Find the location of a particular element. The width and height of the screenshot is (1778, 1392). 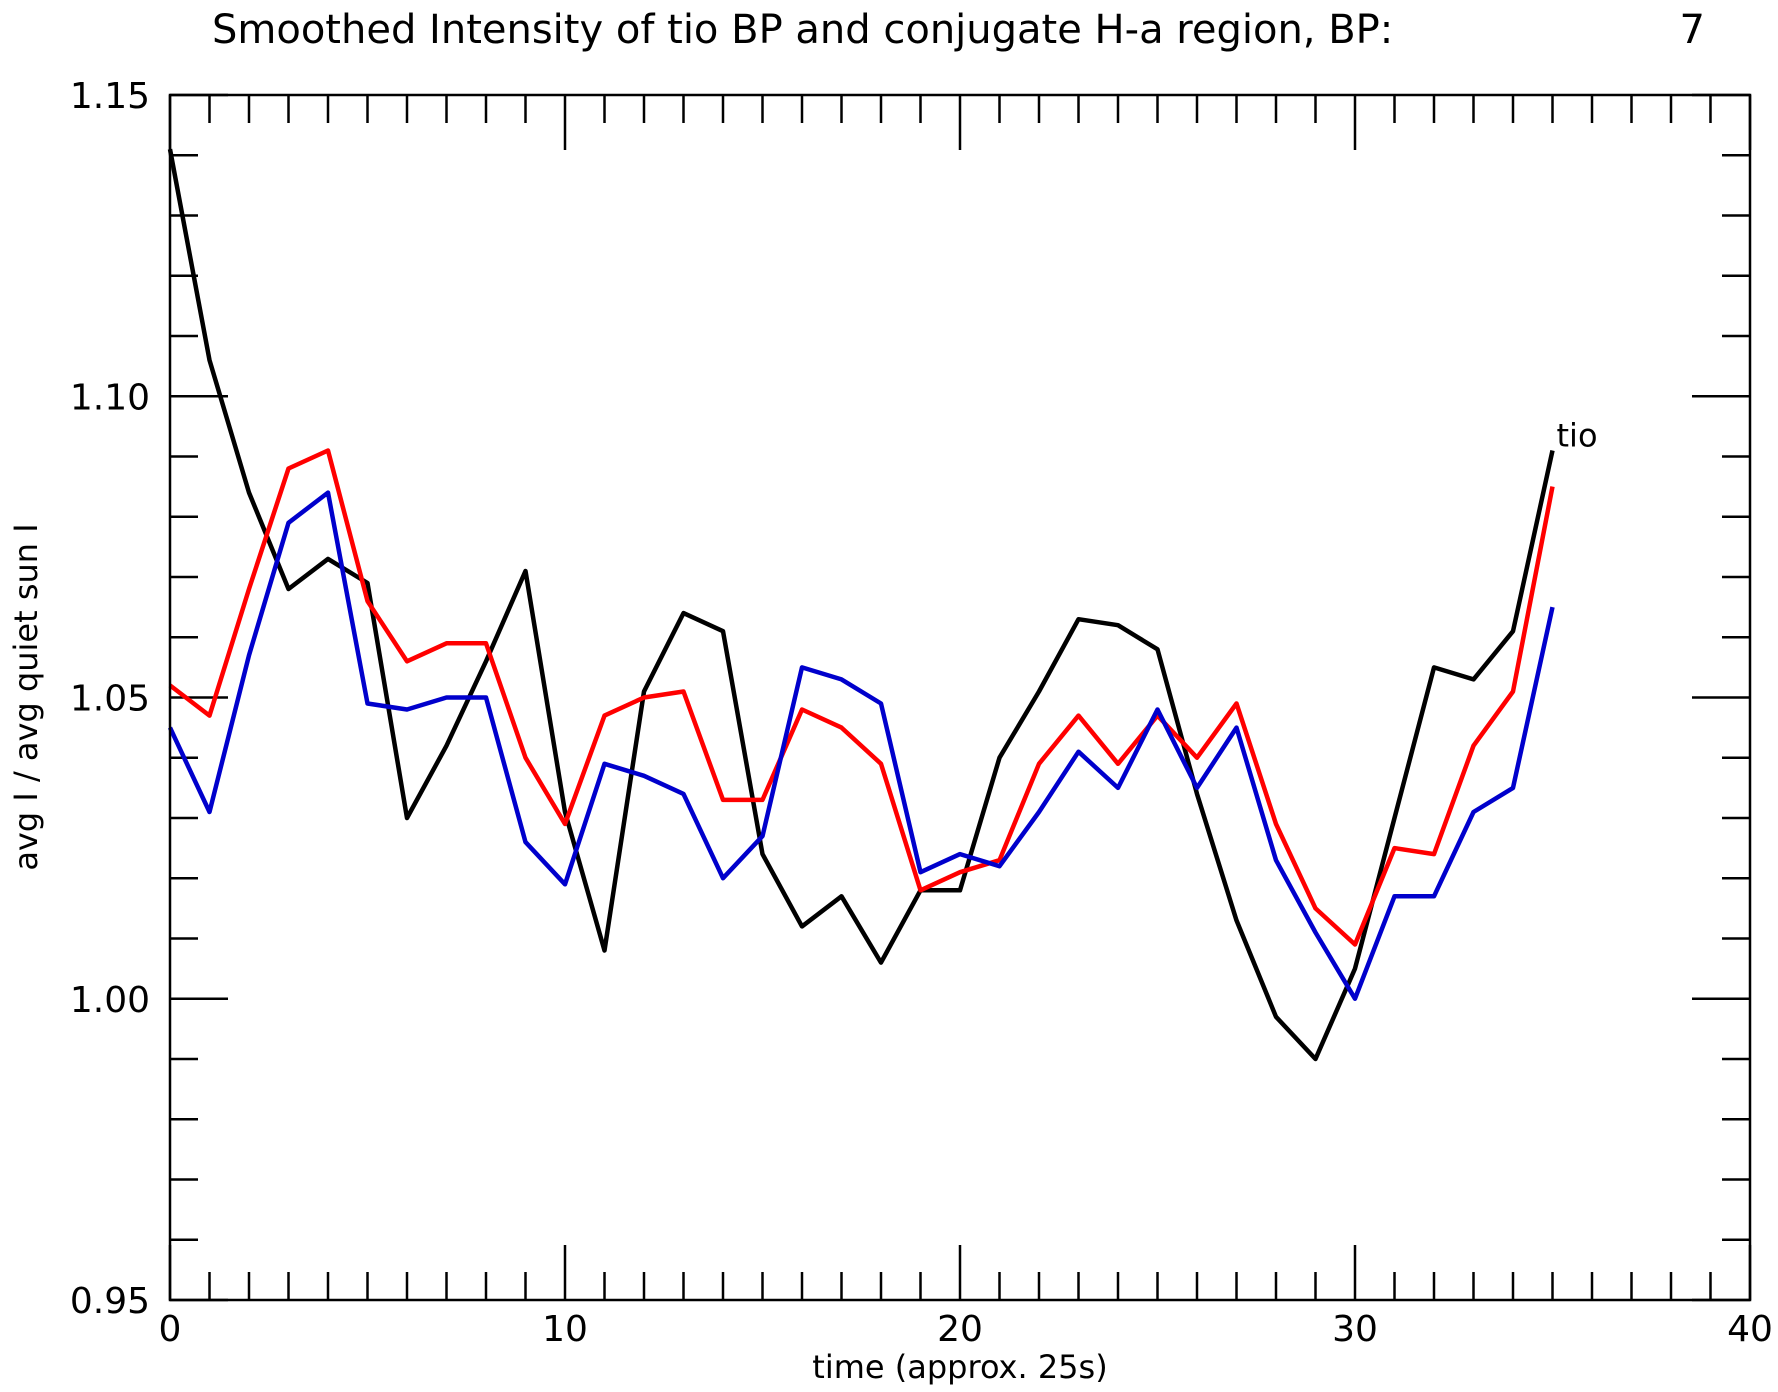

y-tick-label: 1.15 is located at coordinates (110, 96).